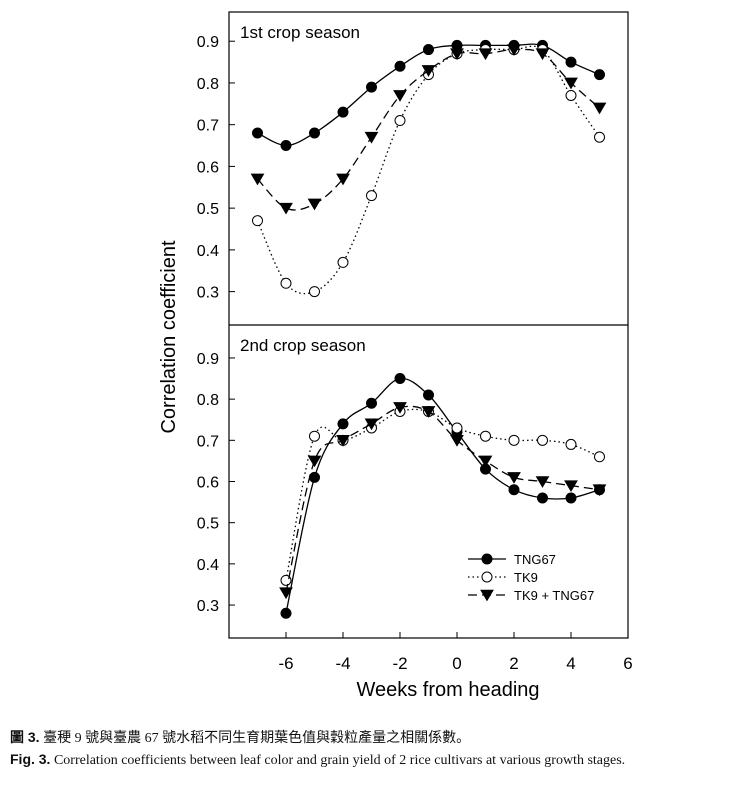 The image size is (739, 791). I want to click on x-tick-label: -2, so click(399, 663).